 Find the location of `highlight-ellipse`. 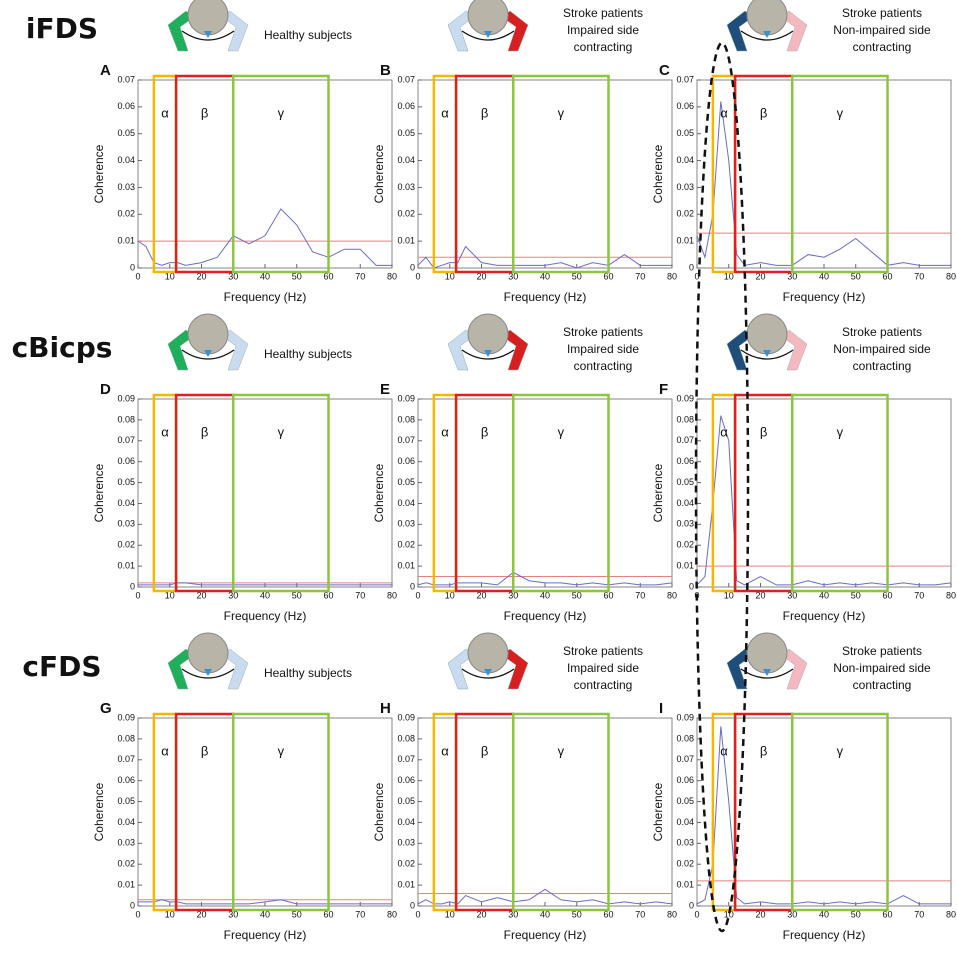

highlight-ellipse is located at coordinates (722, 487).